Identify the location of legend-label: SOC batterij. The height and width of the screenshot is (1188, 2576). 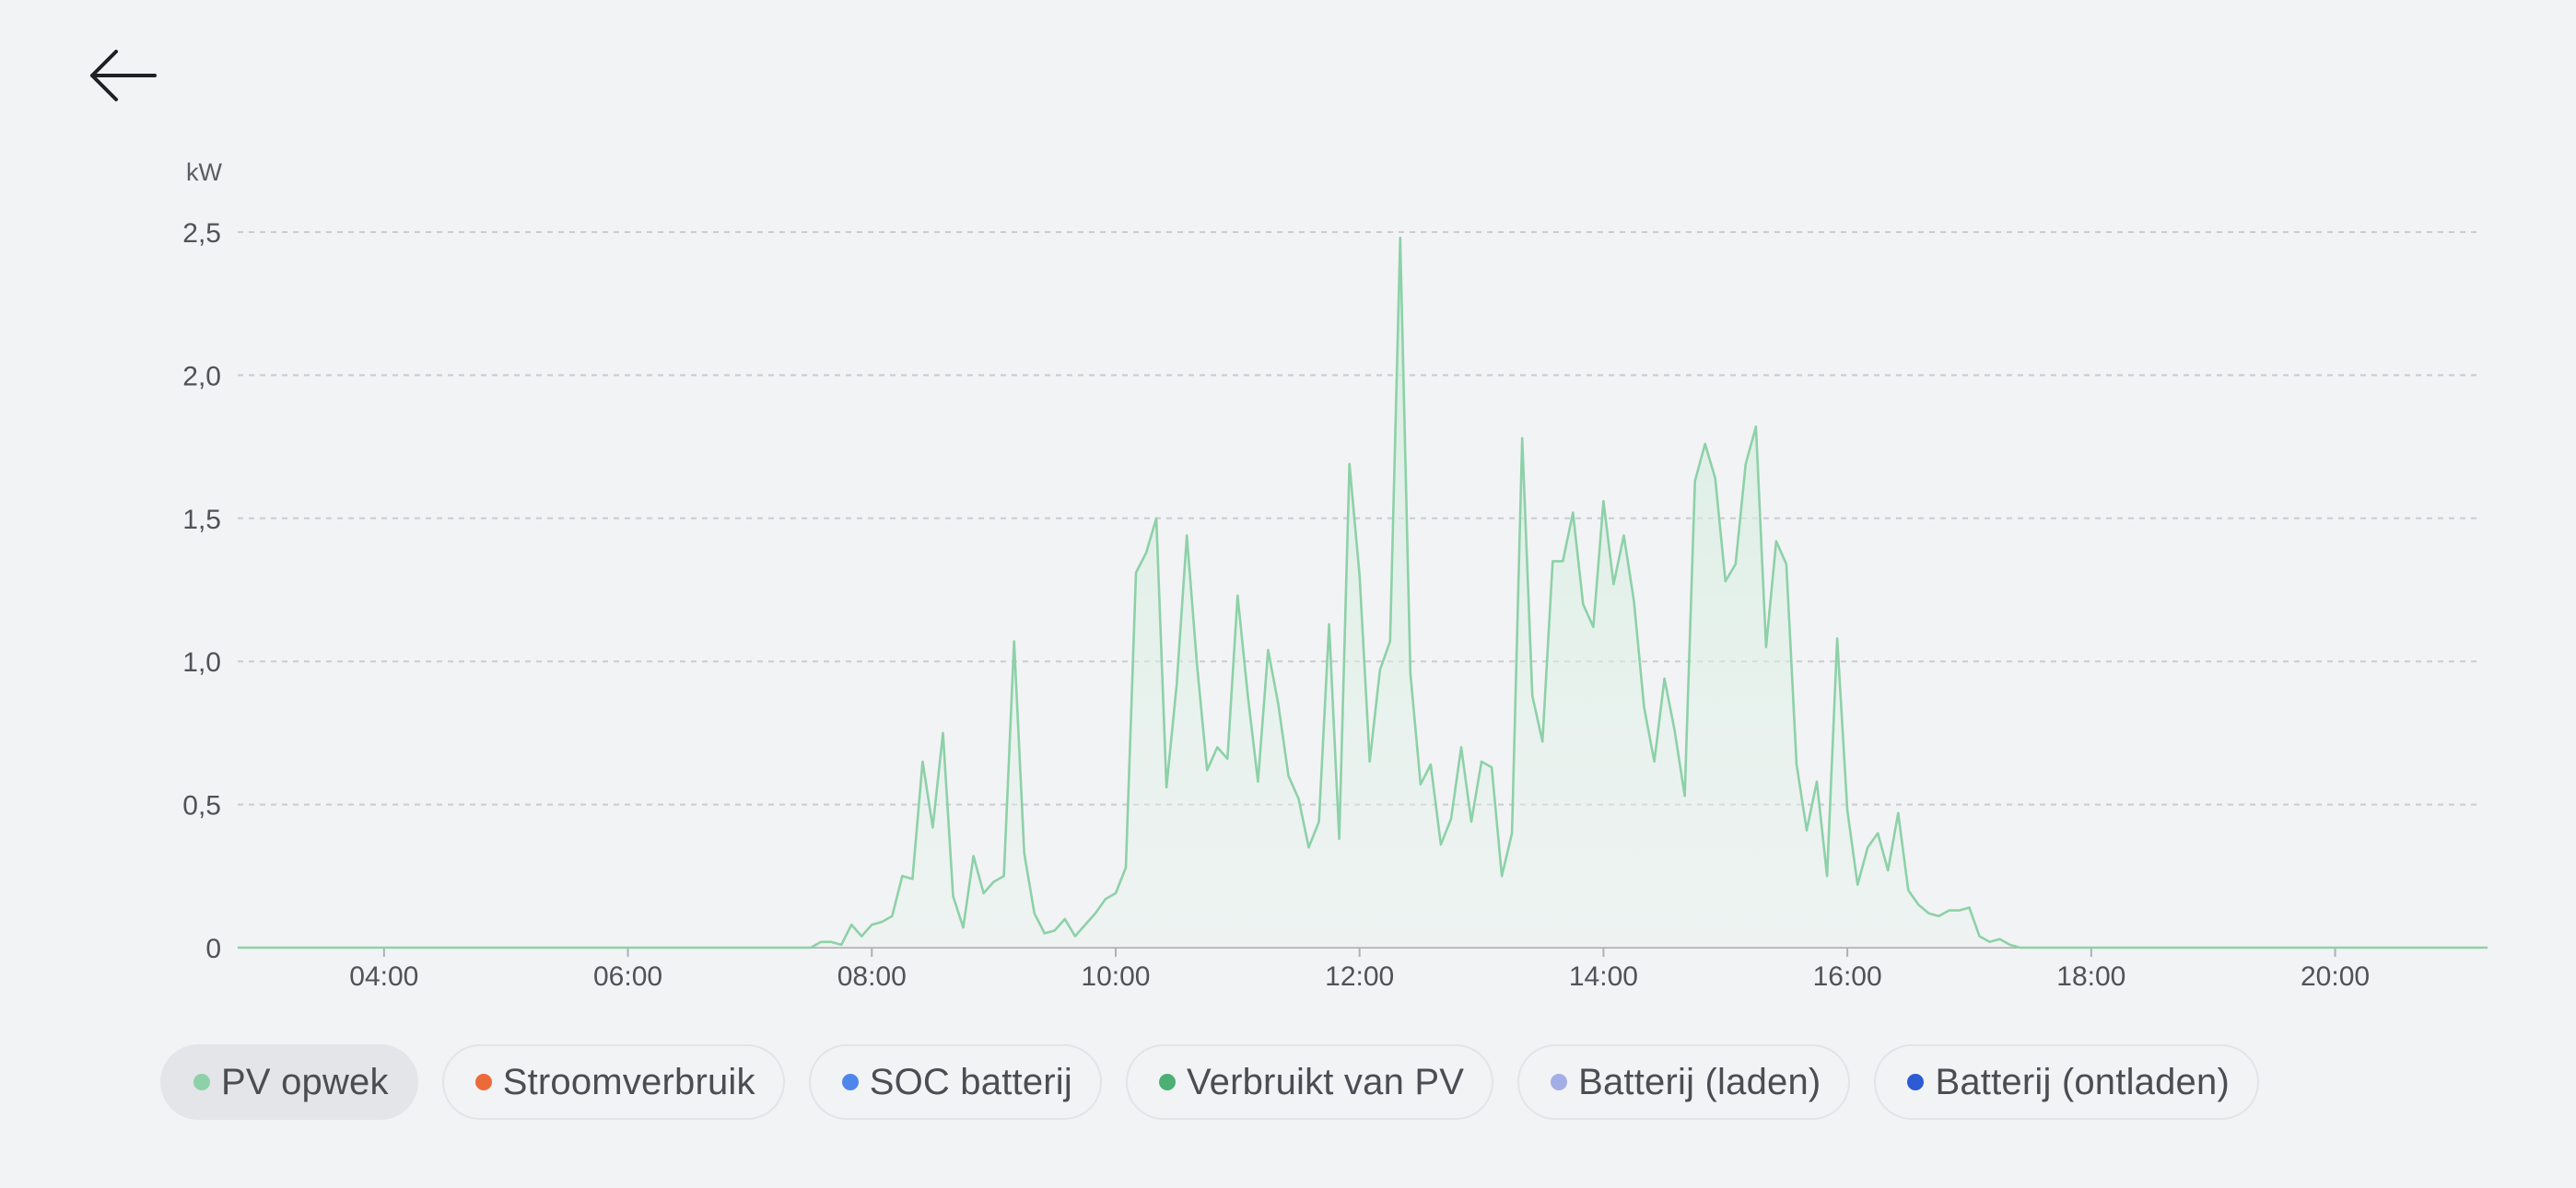
(971, 1081).